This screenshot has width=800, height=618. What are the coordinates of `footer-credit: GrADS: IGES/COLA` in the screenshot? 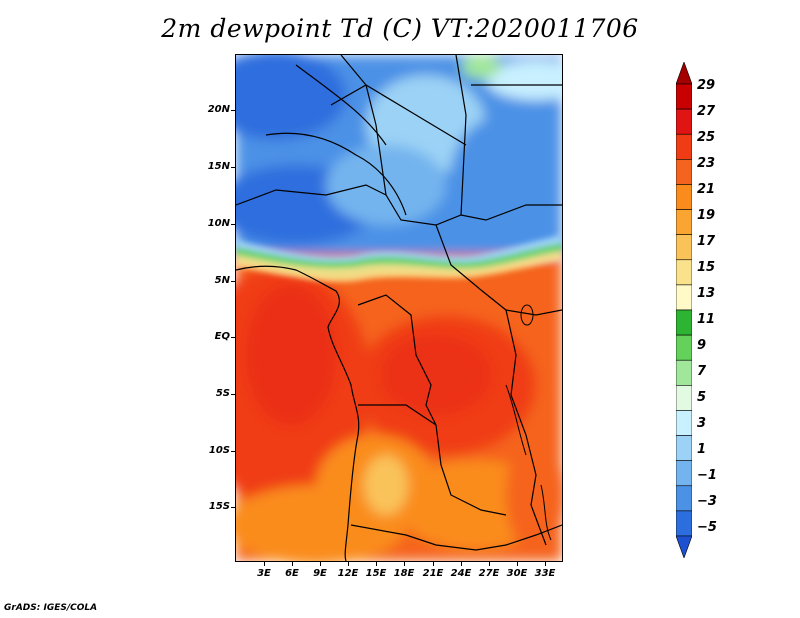 It's located at (51, 608).